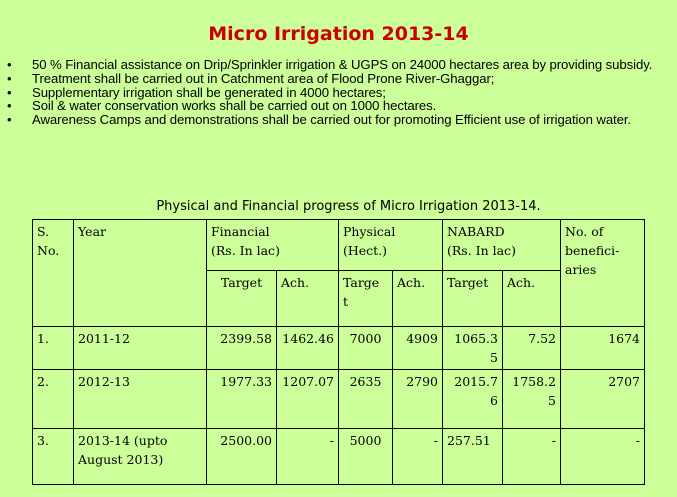 The image size is (677, 497). What do you see at coordinates (241, 399) in the screenshot?
I see `cell-fin-target: 1977.33` at bounding box center [241, 399].